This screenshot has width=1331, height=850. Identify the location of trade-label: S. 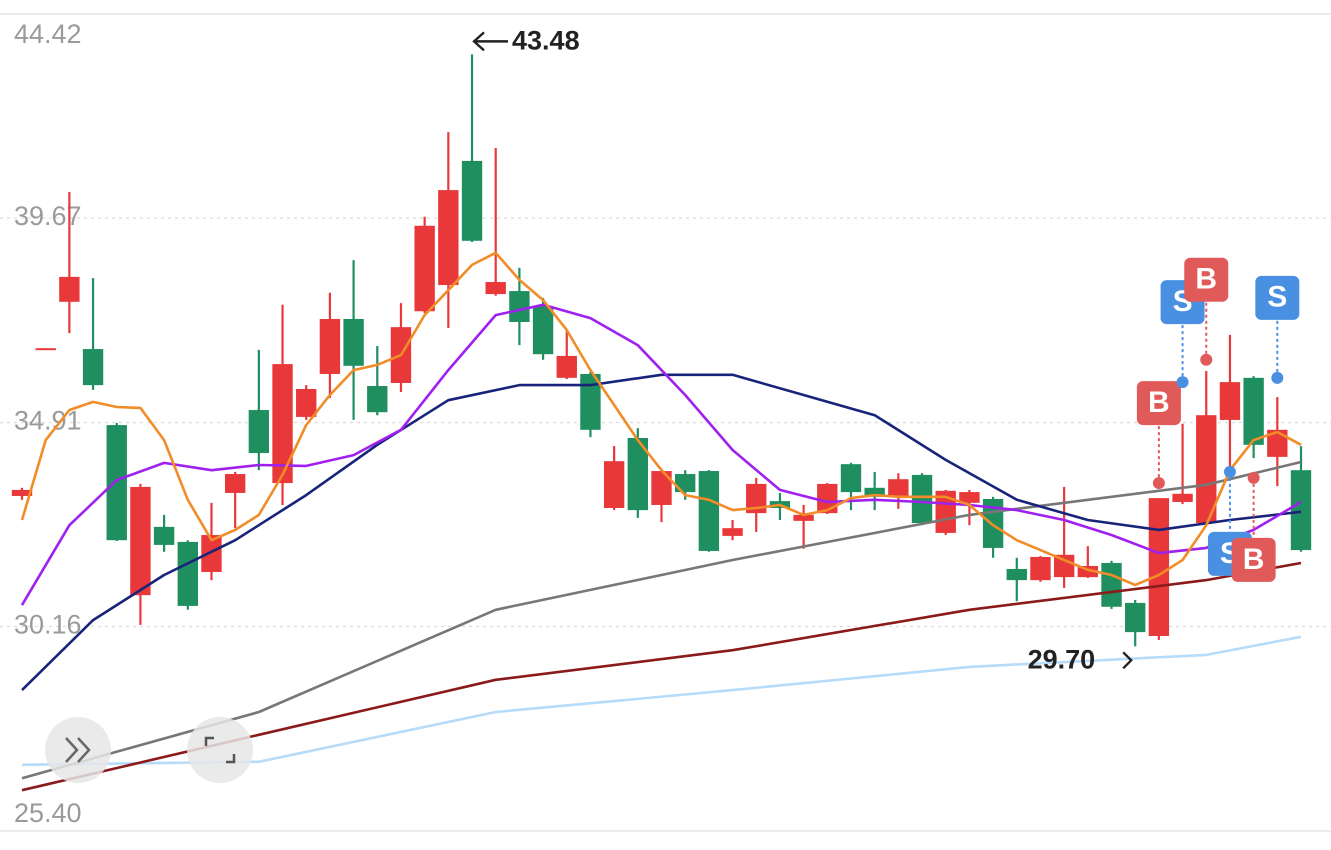
(1277, 297).